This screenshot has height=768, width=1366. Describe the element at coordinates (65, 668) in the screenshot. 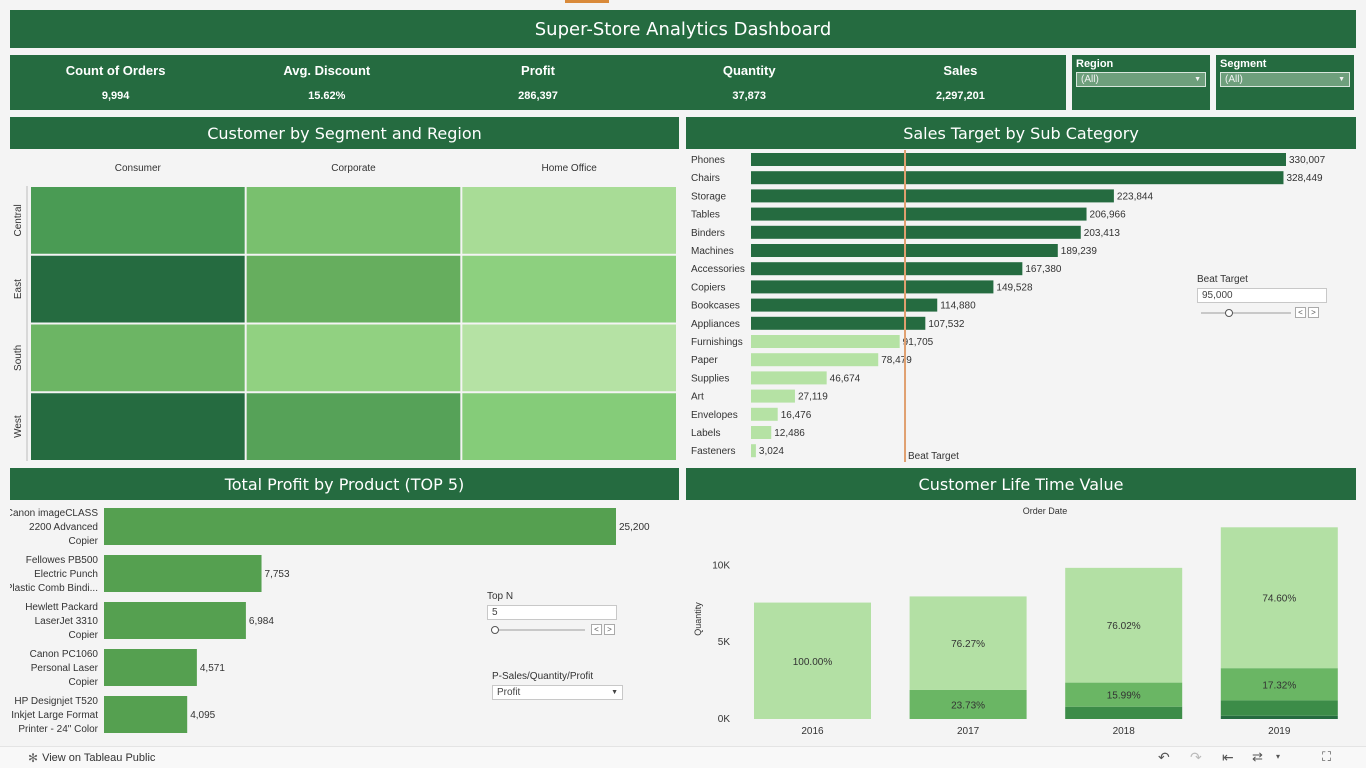

I see `product-label: Personal Laser` at that location.